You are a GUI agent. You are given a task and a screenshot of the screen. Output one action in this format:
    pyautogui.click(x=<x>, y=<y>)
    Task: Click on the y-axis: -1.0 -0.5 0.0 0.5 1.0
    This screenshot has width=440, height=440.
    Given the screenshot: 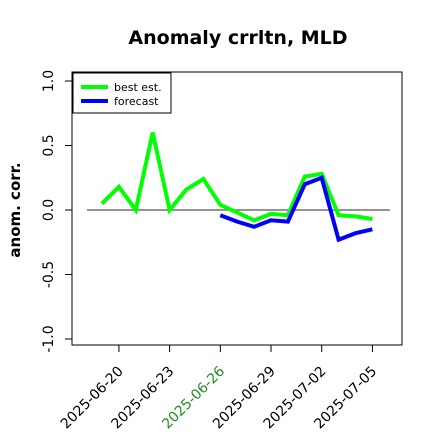 What is the action you would take?
    pyautogui.click(x=57, y=211)
    